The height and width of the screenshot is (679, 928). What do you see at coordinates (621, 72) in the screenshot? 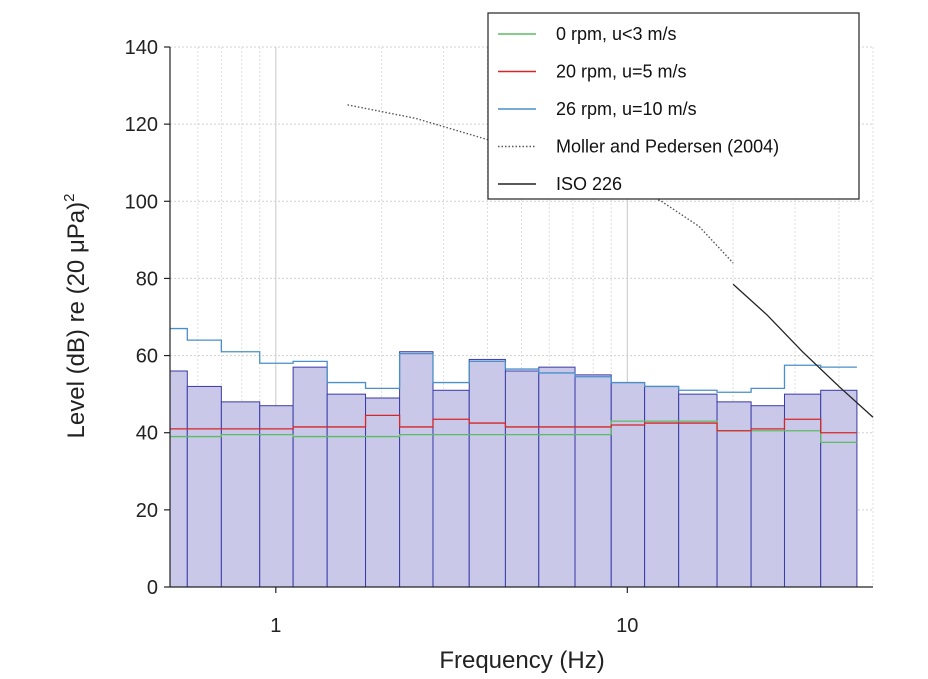
I see `legend-label-2: 20 rpm, u=5 m/s` at bounding box center [621, 72].